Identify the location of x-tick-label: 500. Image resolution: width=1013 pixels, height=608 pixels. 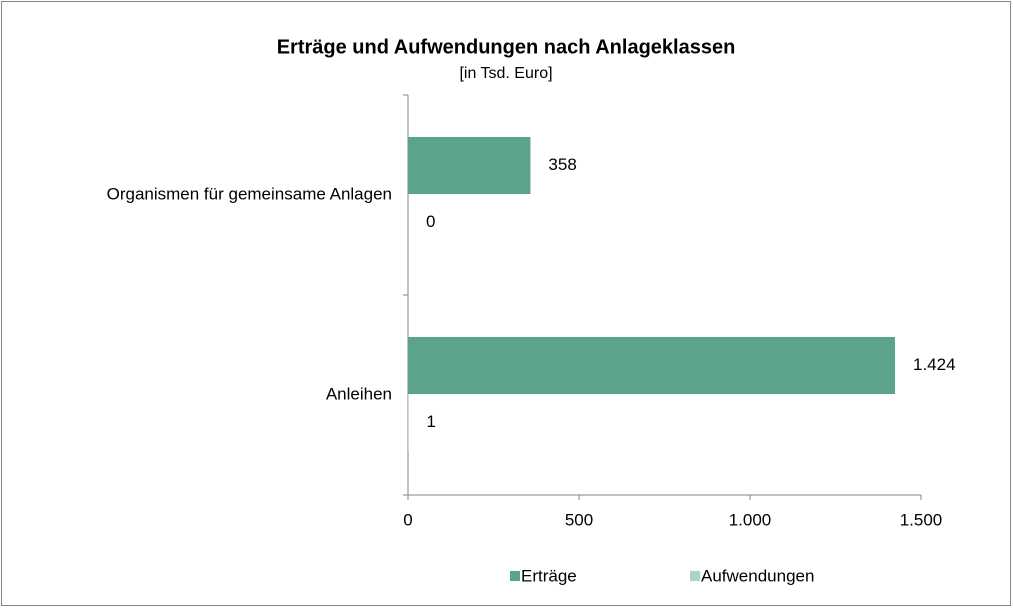
(579, 519).